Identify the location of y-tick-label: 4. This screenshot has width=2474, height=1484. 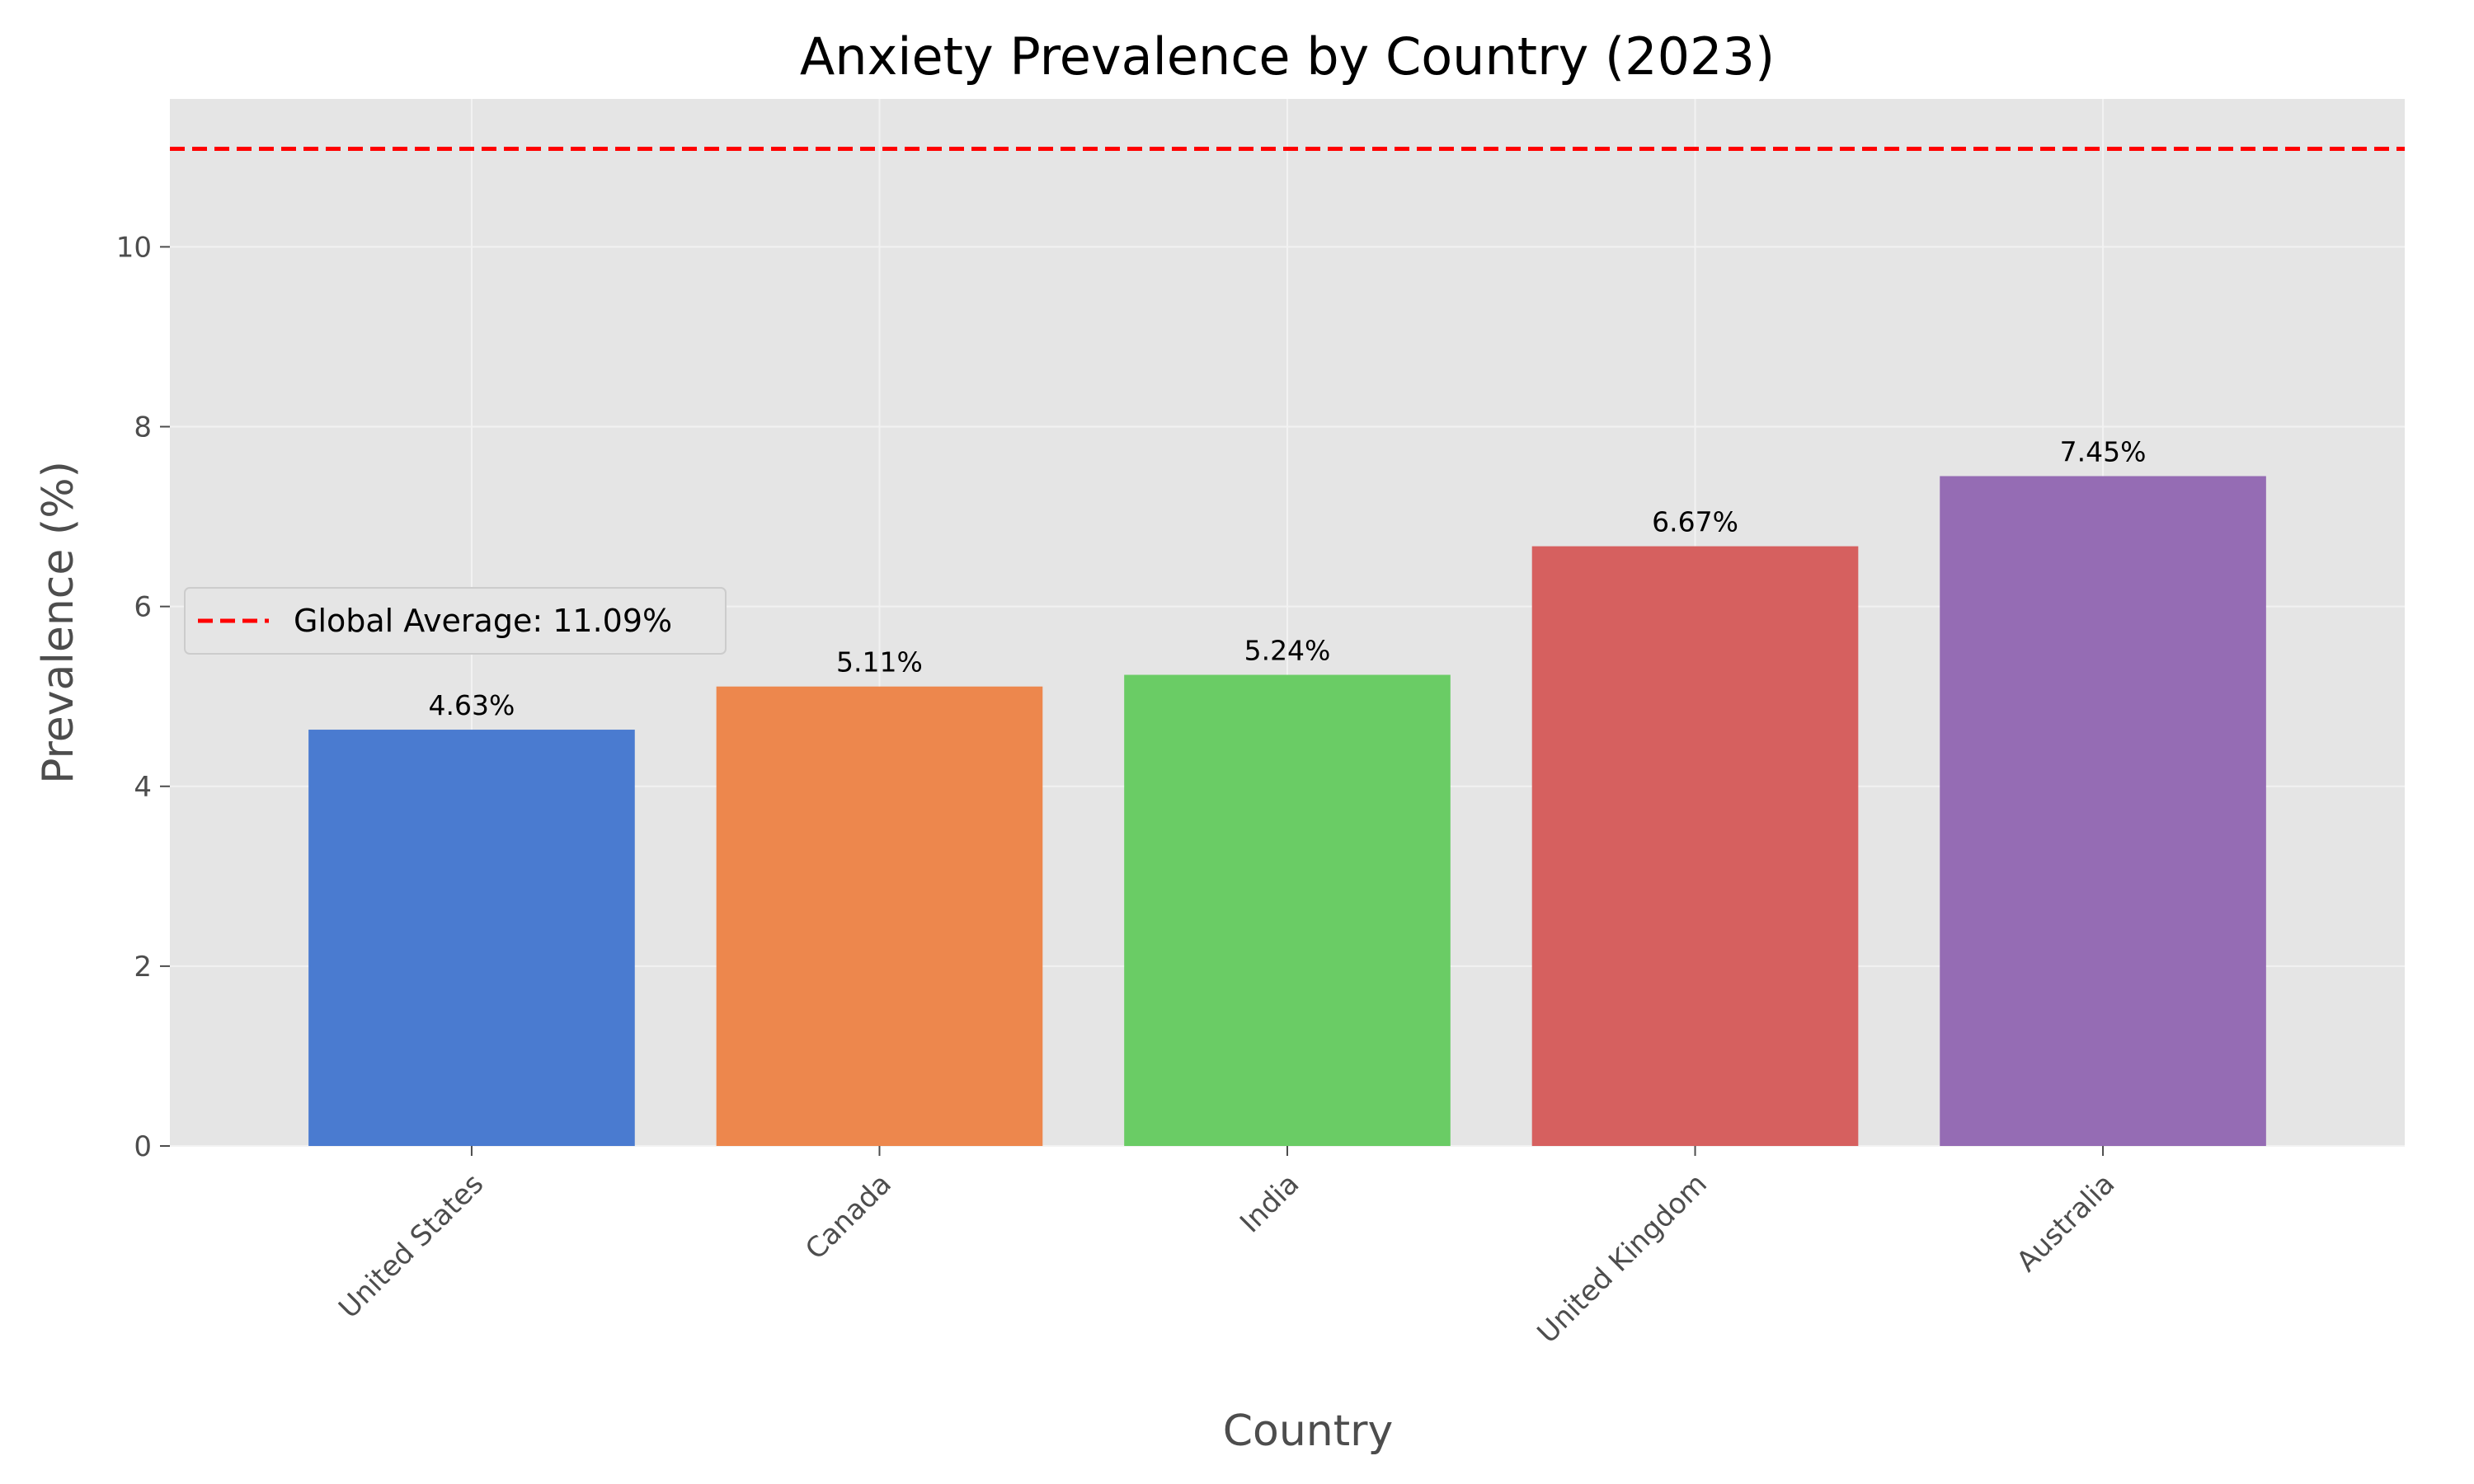
(143, 787).